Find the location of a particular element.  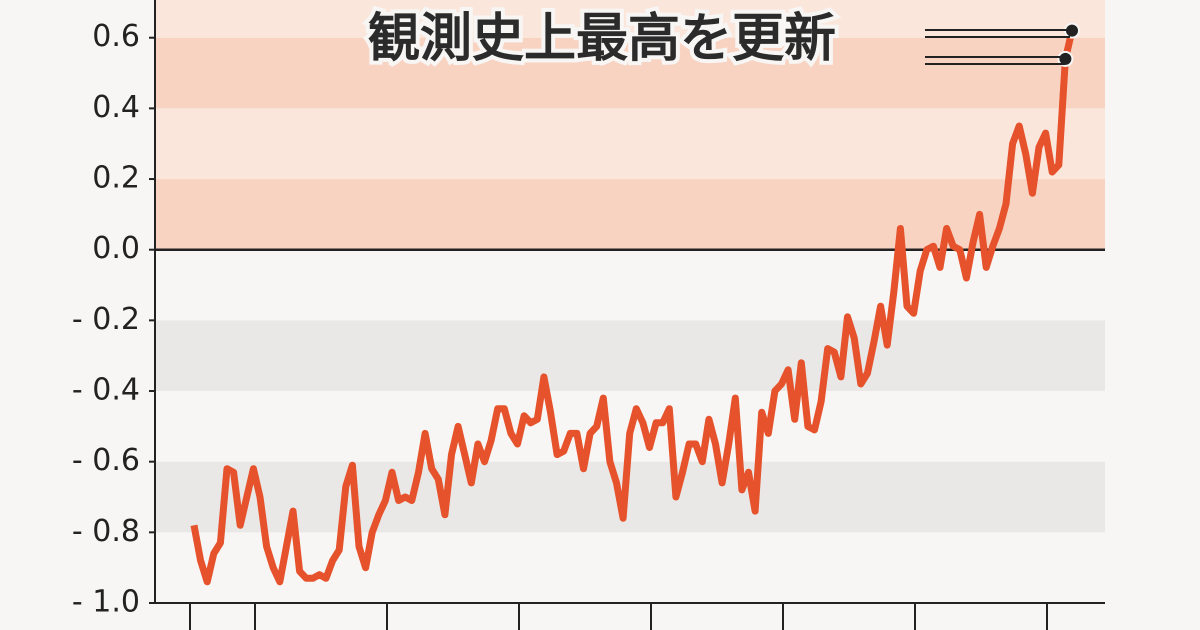

y-tick-label: 0.4 is located at coordinates (116, 107).